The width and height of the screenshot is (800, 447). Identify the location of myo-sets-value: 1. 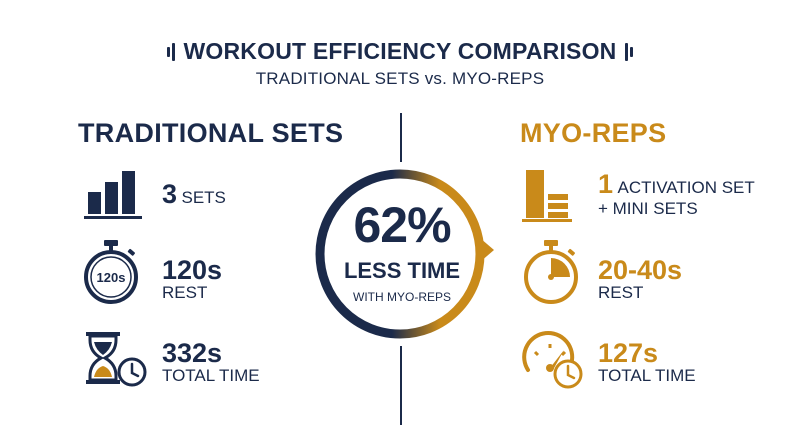
(606, 184).